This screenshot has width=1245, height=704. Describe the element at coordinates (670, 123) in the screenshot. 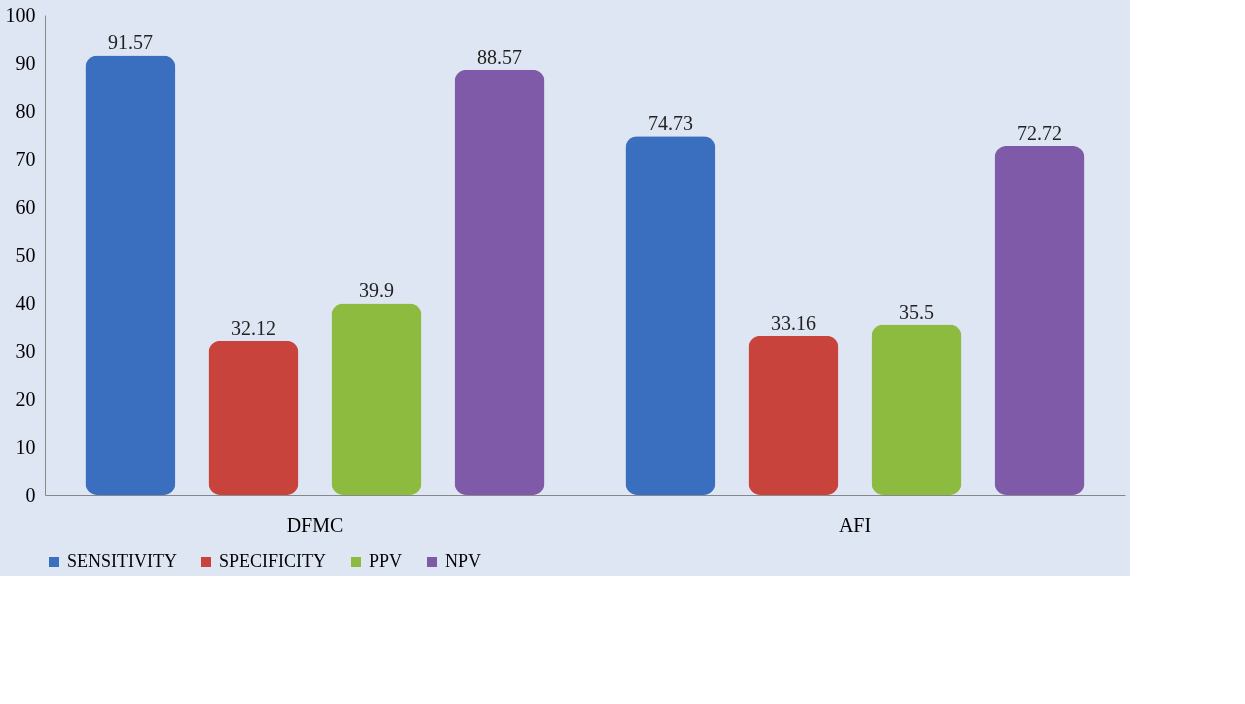

I see `data-label: 74.73` at that location.